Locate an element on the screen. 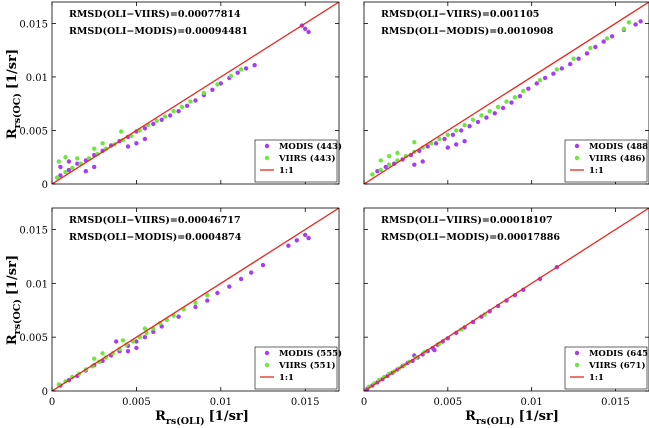 Image resolution: width=649 pixels, height=428 pixels. legend-label: VIIRS (551) is located at coordinates (307, 365).